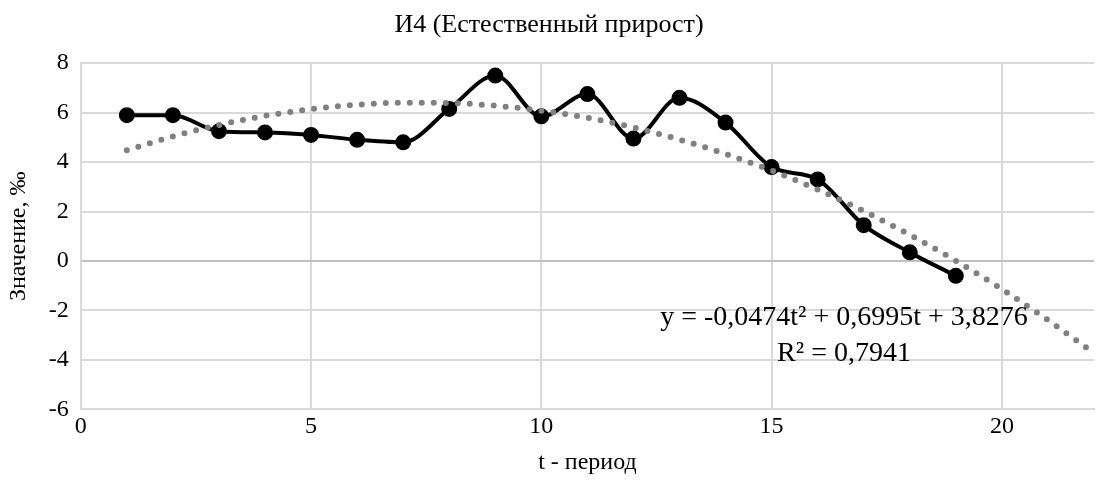 This screenshot has height=481, width=1104. Describe the element at coordinates (80, 425) in the screenshot. I see `x-tick-label: 0` at that location.